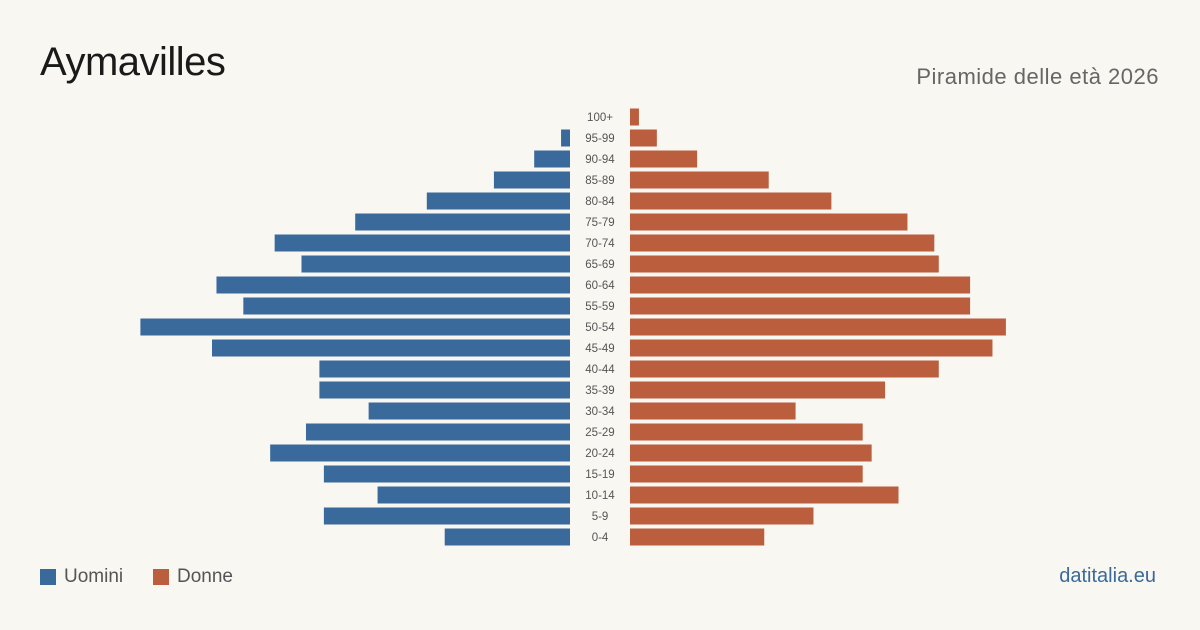 The image size is (1200, 630). What do you see at coordinates (599, 391) in the screenshot?
I see `age-label-35-39: 35-39` at bounding box center [599, 391].